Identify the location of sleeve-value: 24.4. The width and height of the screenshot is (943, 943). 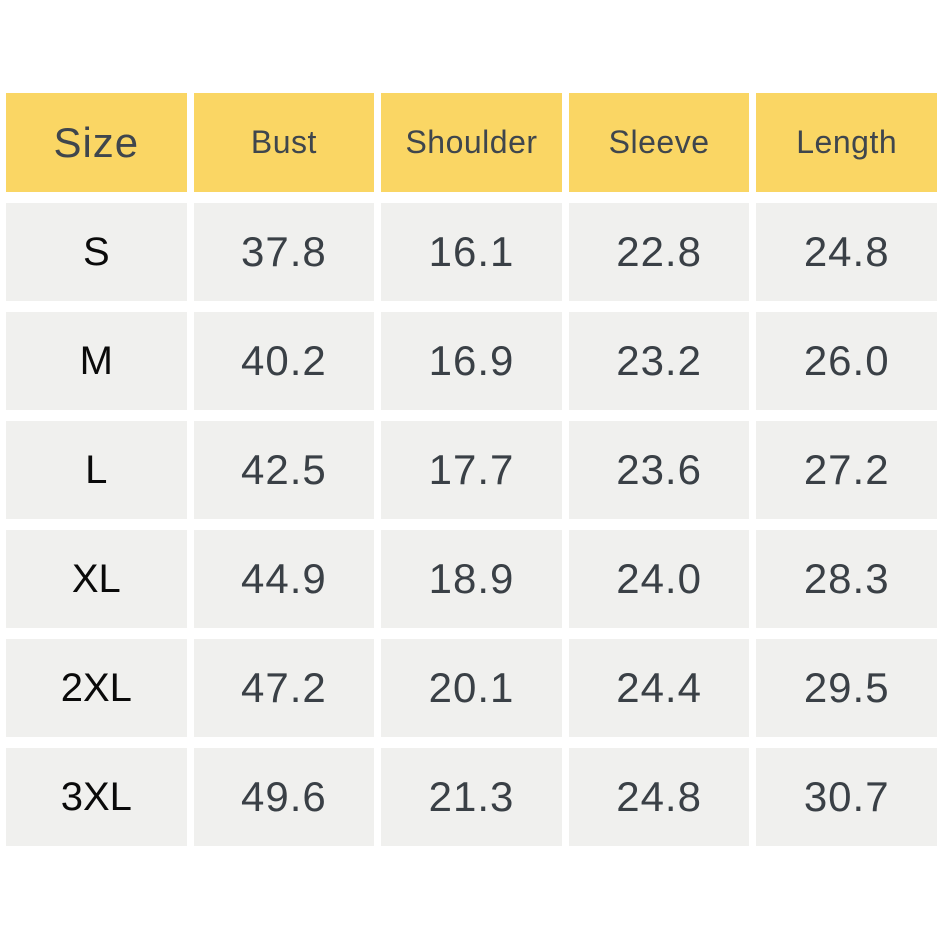
(659, 688).